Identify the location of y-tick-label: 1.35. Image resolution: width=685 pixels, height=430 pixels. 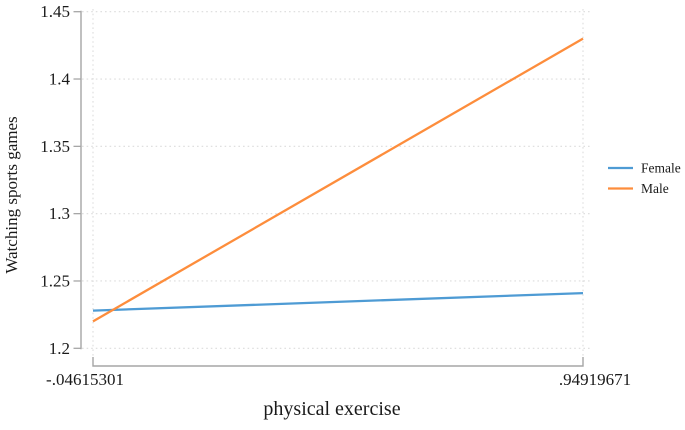
(55, 146).